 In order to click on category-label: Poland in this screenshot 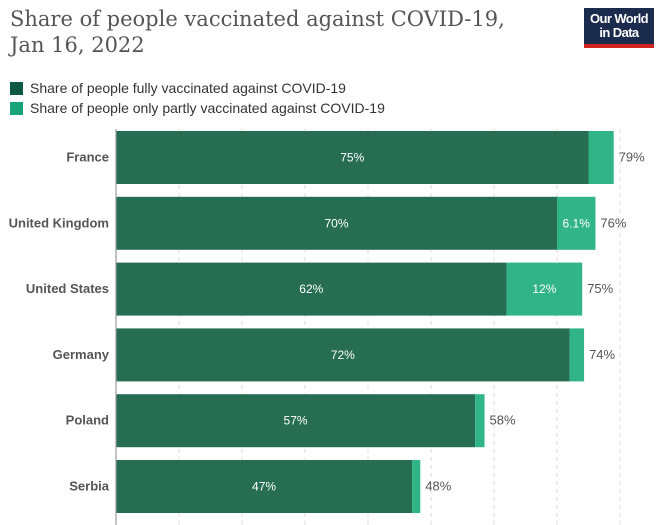, I will do `click(87, 420)`.